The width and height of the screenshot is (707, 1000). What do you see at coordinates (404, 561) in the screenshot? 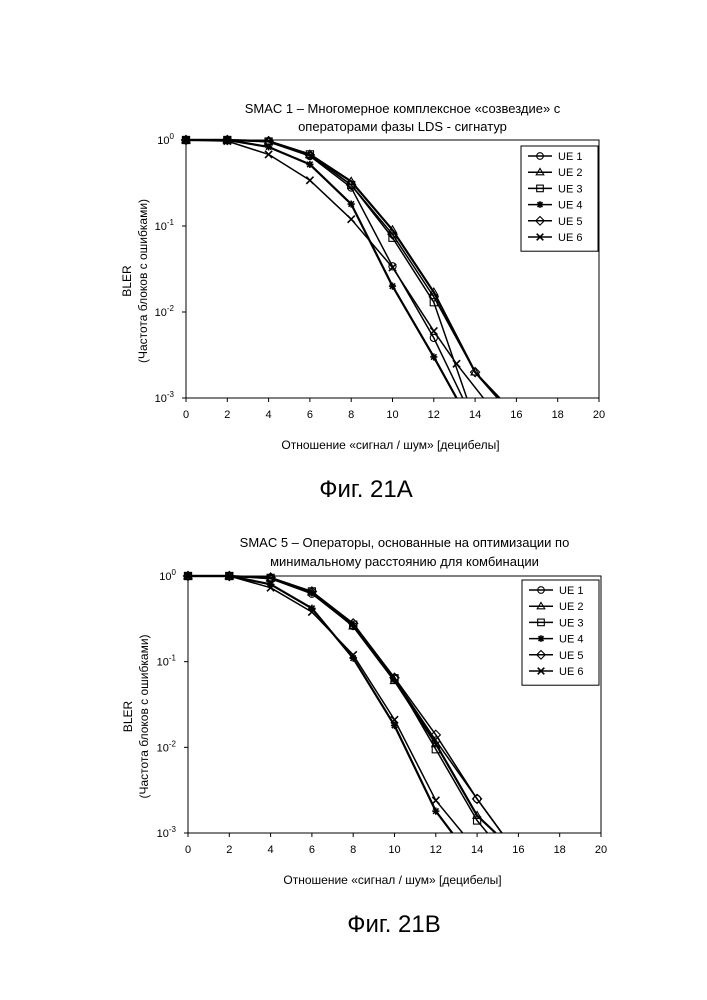
I see `chart-title-line2: минимальному расстоянию для комбинации` at bounding box center [404, 561].